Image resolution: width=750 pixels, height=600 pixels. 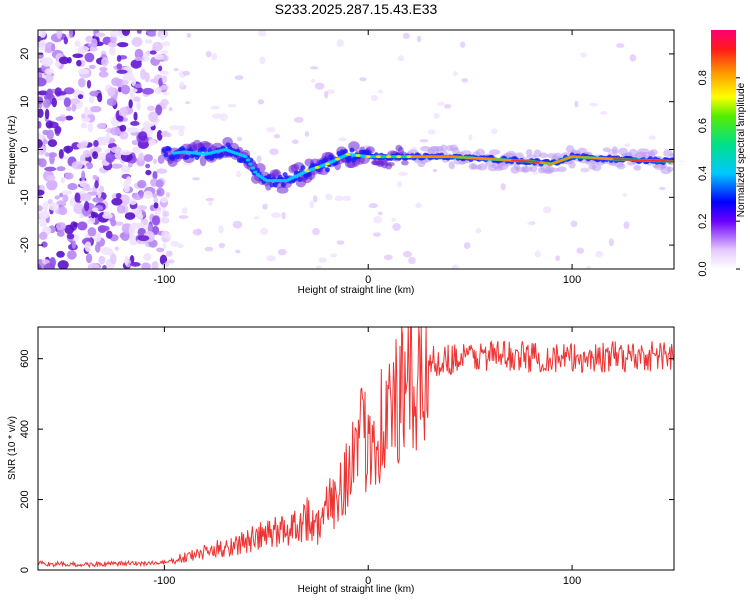 What do you see at coordinates (248, 160) in the screenshot?
I see `track-inner` at bounding box center [248, 160].